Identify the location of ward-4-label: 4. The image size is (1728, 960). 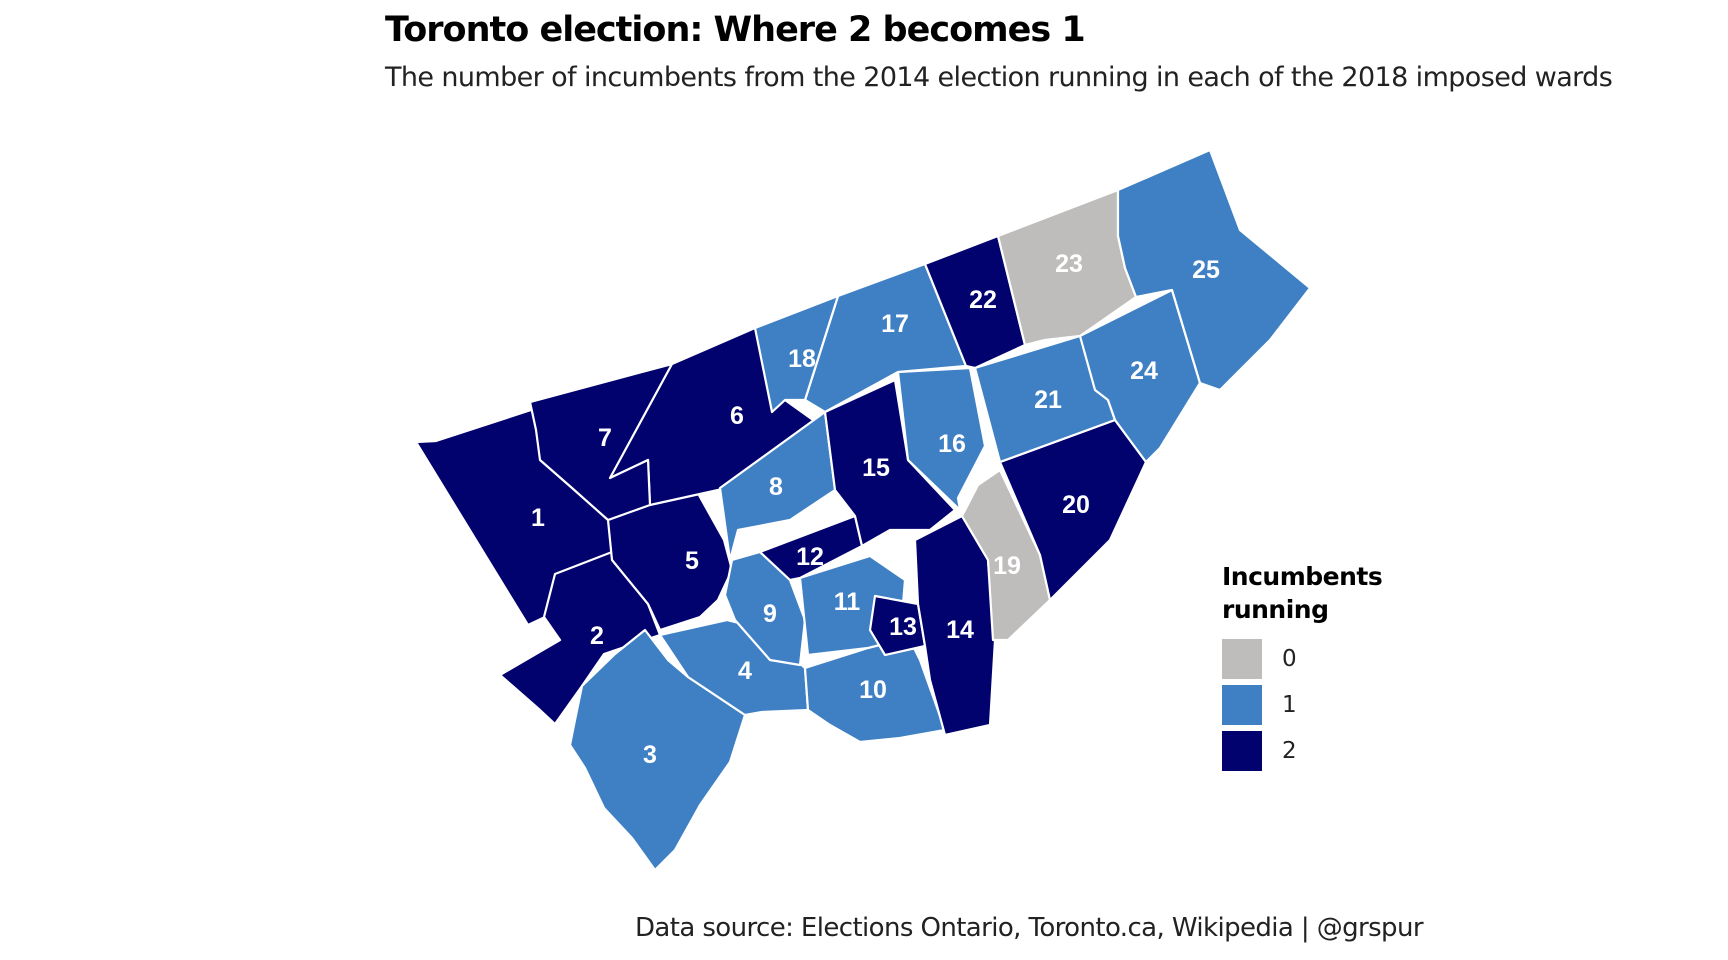
(745, 671).